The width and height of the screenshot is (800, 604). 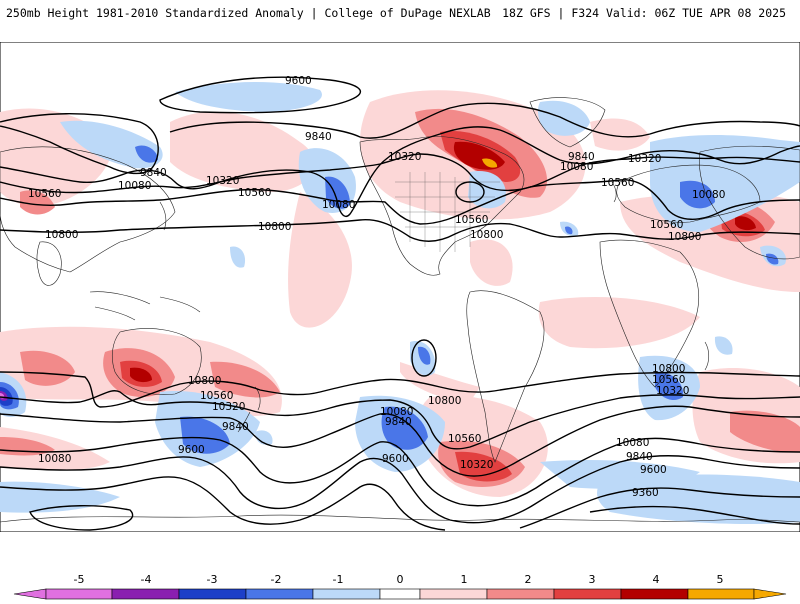 I want to click on australia-outline, so click(x=156, y=361).